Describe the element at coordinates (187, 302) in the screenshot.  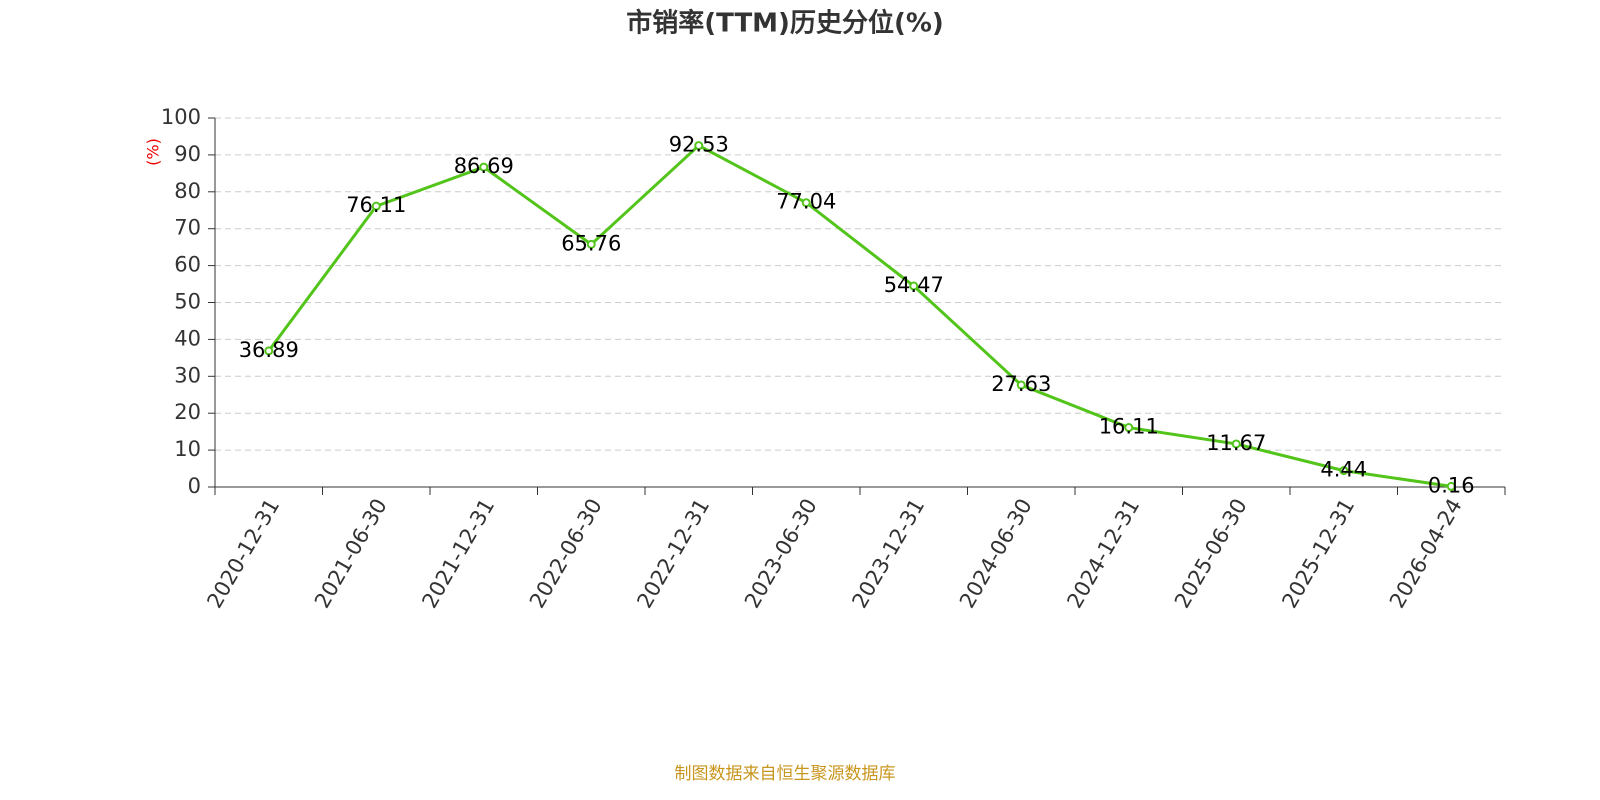
I see `y-tick-label: 50` at that location.